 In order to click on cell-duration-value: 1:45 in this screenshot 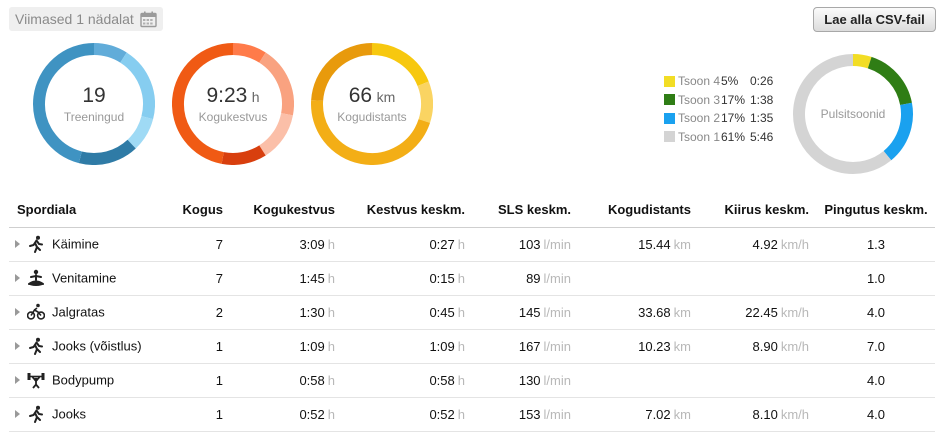, I will do `click(312, 278)`.